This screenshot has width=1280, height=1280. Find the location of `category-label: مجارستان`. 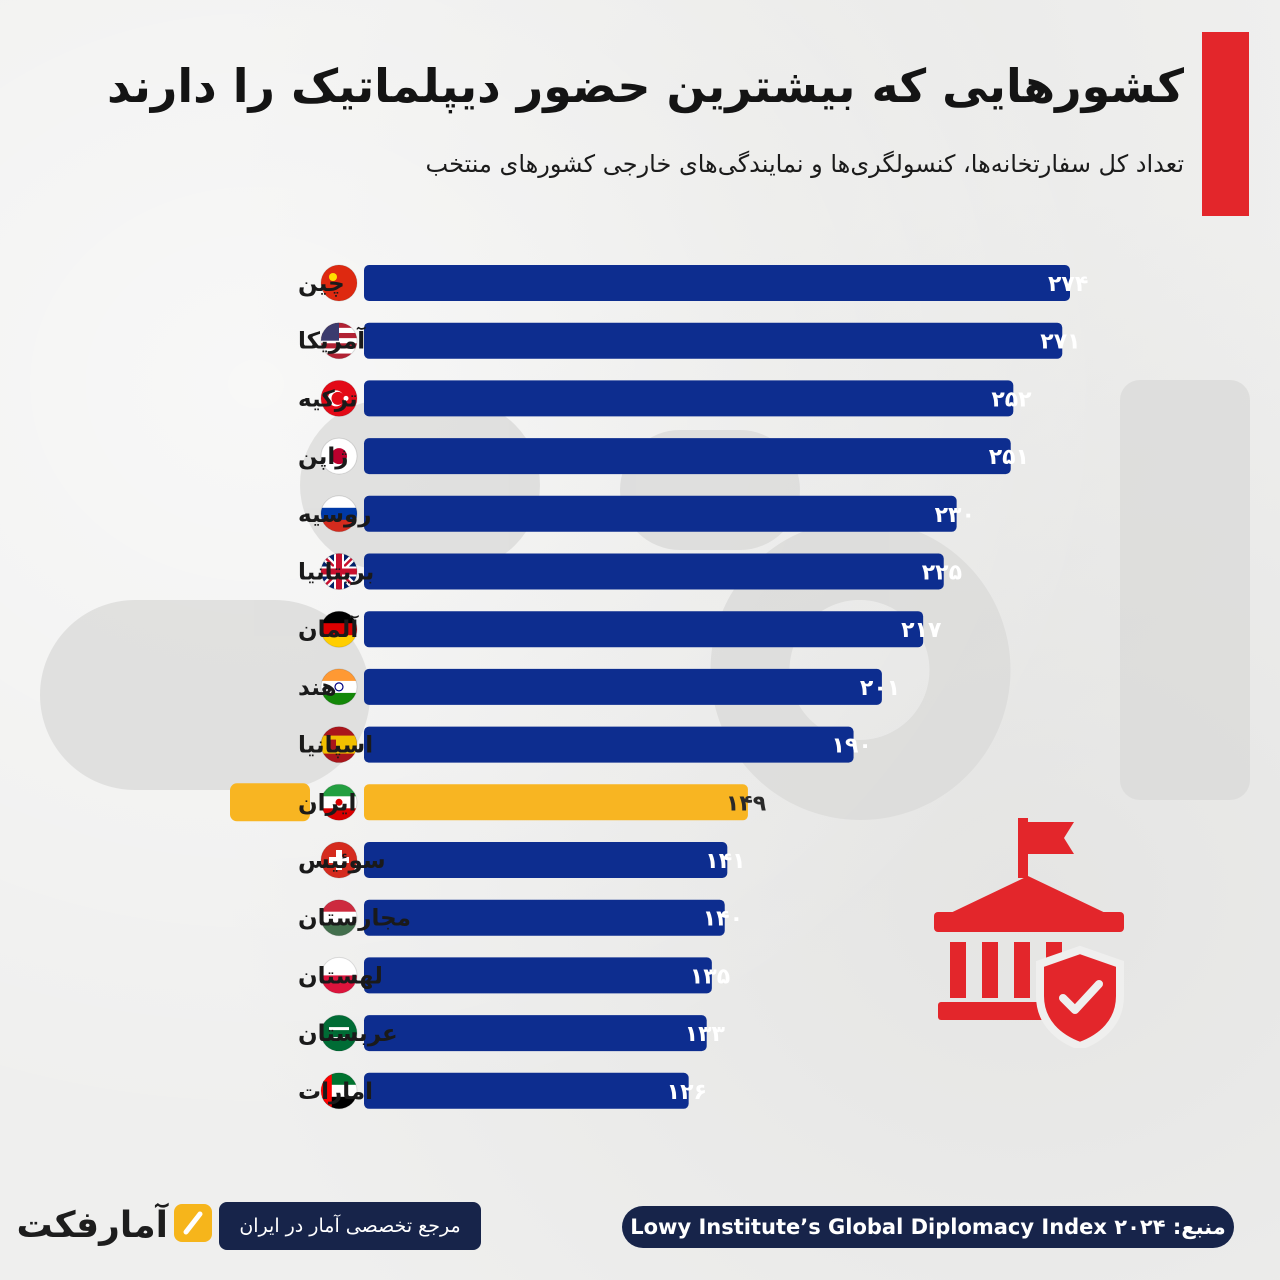

category-label: مجارستان is located at coordinates (354, 919).